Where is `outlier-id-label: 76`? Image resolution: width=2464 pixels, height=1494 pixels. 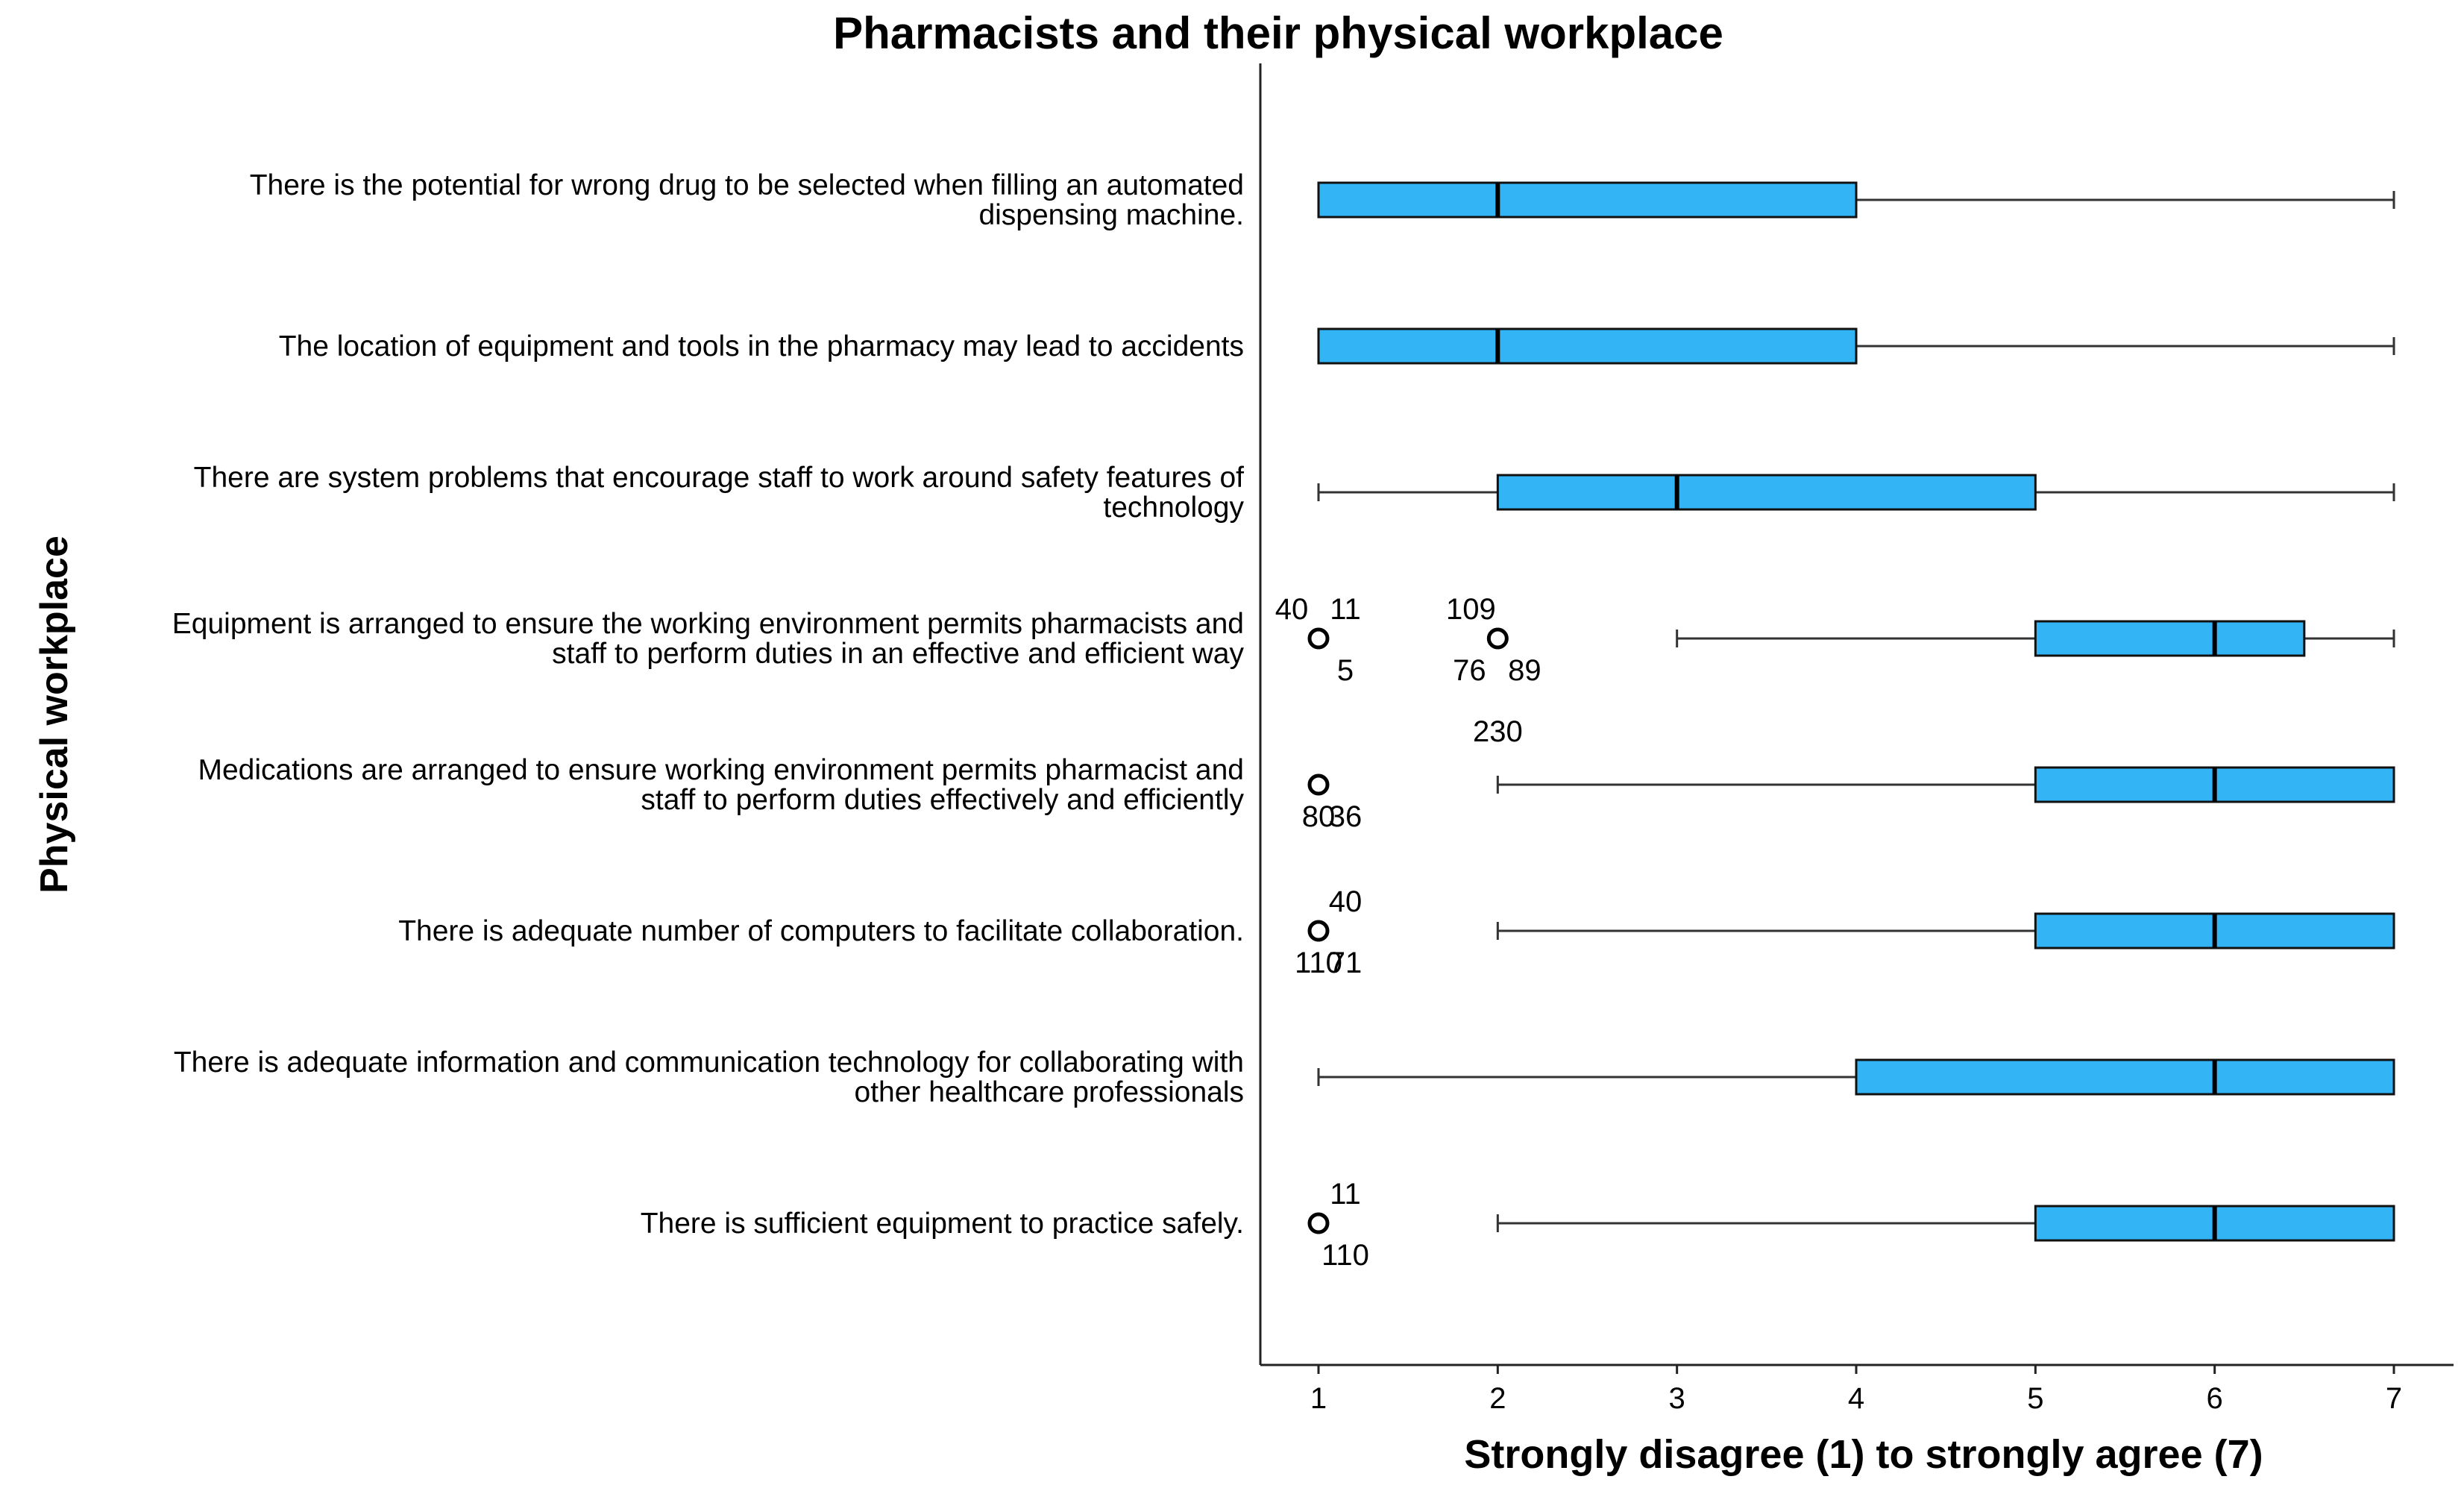 outlier-id-label: 76 is located at coordinates (1469, 670).